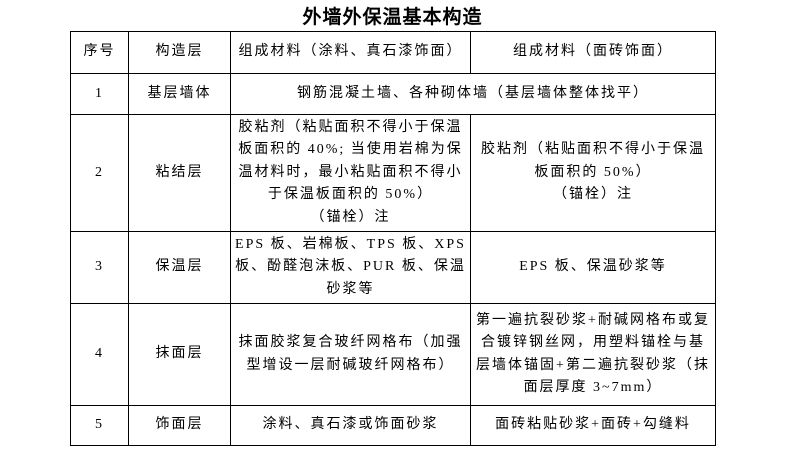 Image resolution: width=800 pixels, height=452 pixels. Describe the element at coordinates (593, 173) in the screenshot. I see `tile-material-cell: 胶粘剂（粘贴面积不得小于保温板面积的 50%） （锚栓）注` at that location.